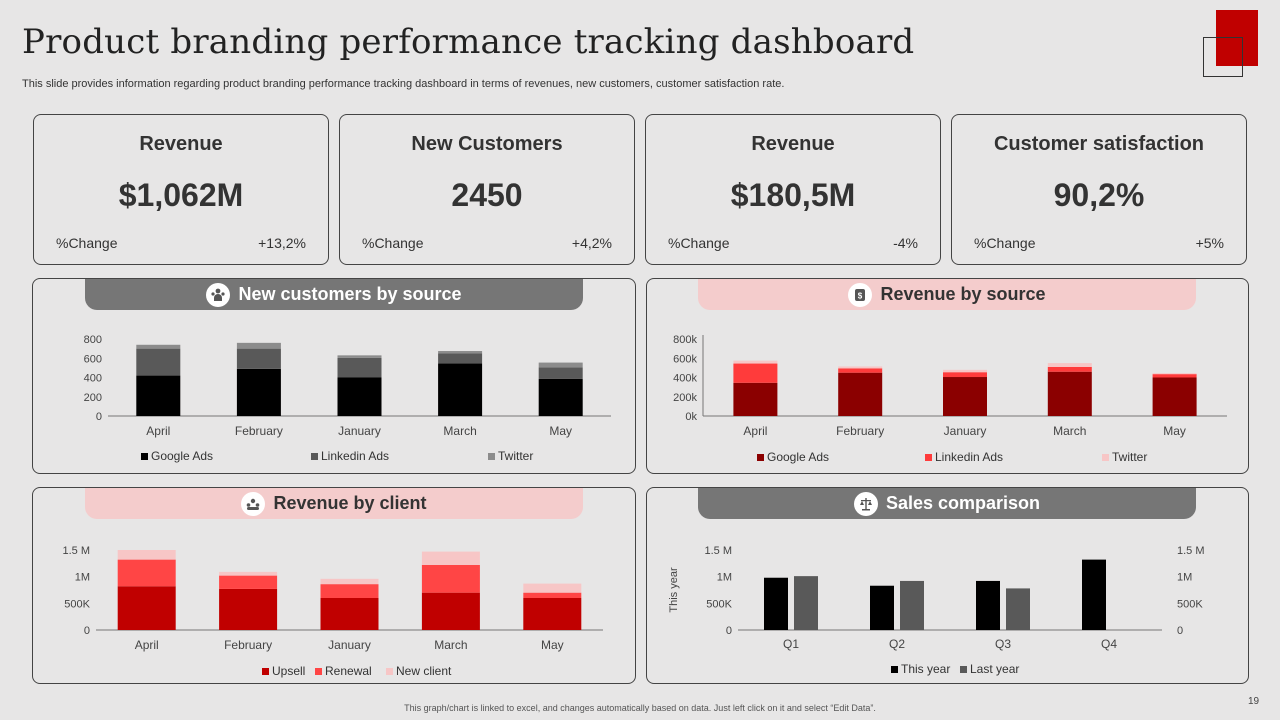 The width and height of the screenshot is (1280, 720). Describe the element at coordinates (865, 503) in the screenshot. I see `scale-icon` at that location.